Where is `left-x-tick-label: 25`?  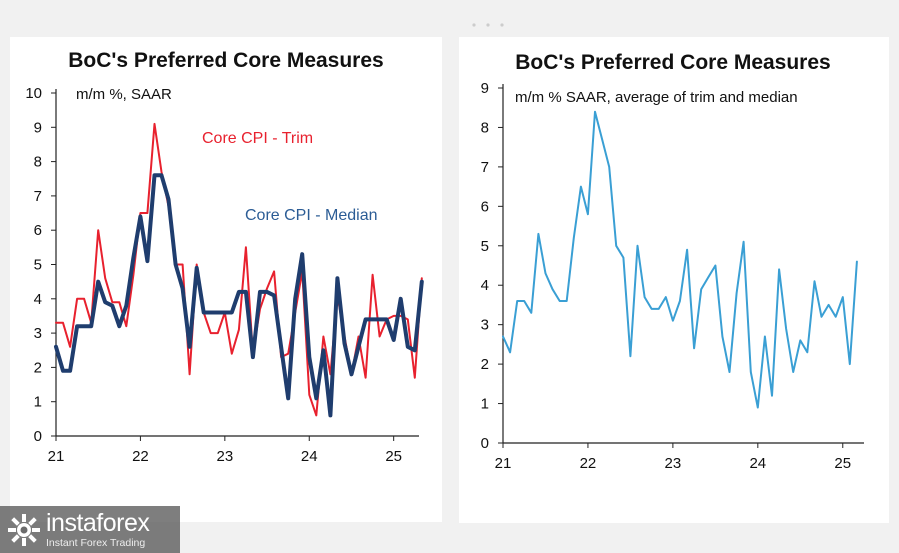
left-x-tick-label: 25 is located at coordinates (393, 456).